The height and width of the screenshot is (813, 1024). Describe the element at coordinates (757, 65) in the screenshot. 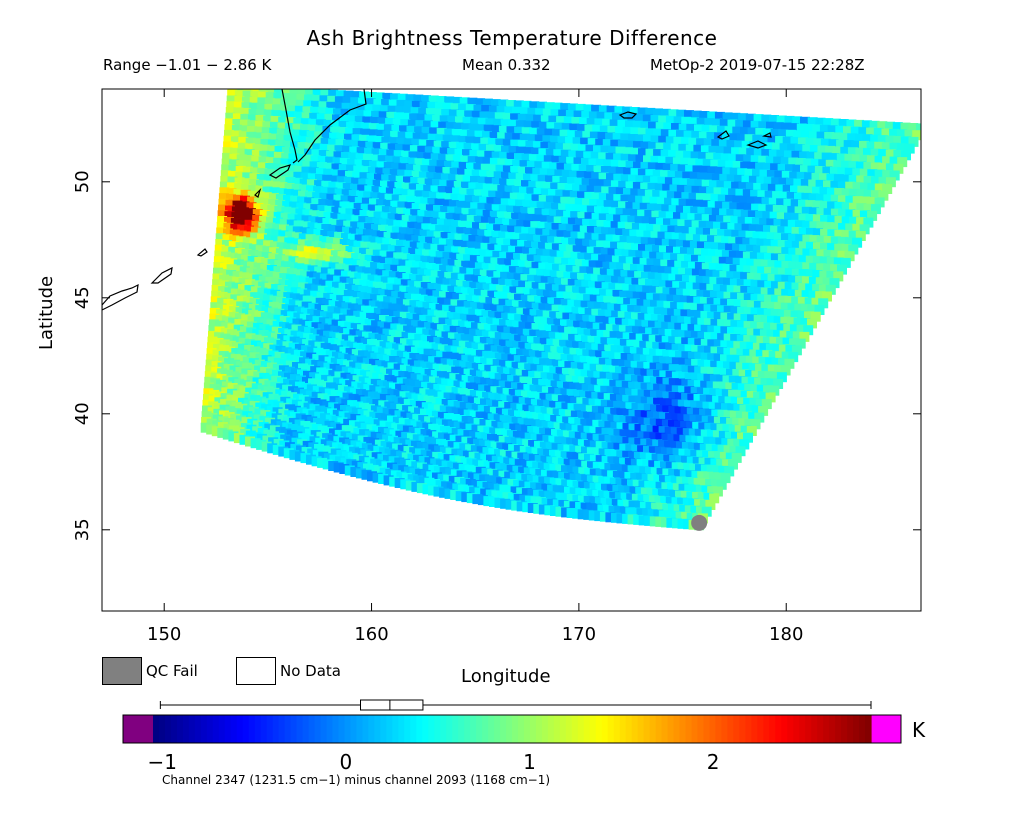

I see `satellite-time-text: MetOp-2 2019-07-15 22:28Z` at that location.